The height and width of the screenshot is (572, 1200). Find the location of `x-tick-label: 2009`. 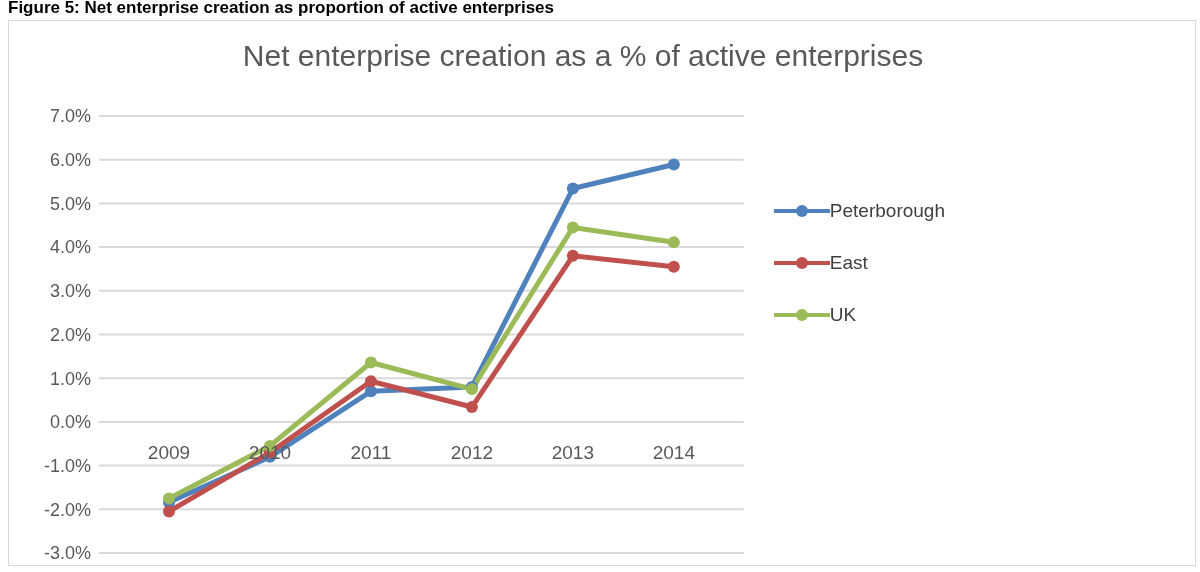

x-tick-label: 2009 is located at coordinates (169, 453).